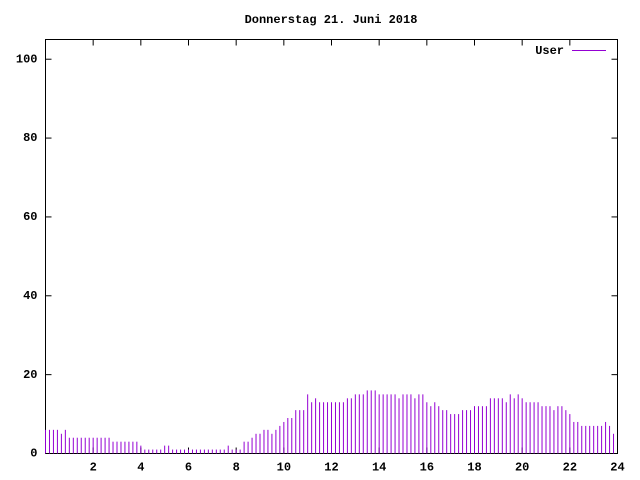 Image resolution: width=640 pixels, height=480 pixels. Describe the element at coordinates (188, 468) in the screenshot. I see `x-tick-label: 6` at that location.